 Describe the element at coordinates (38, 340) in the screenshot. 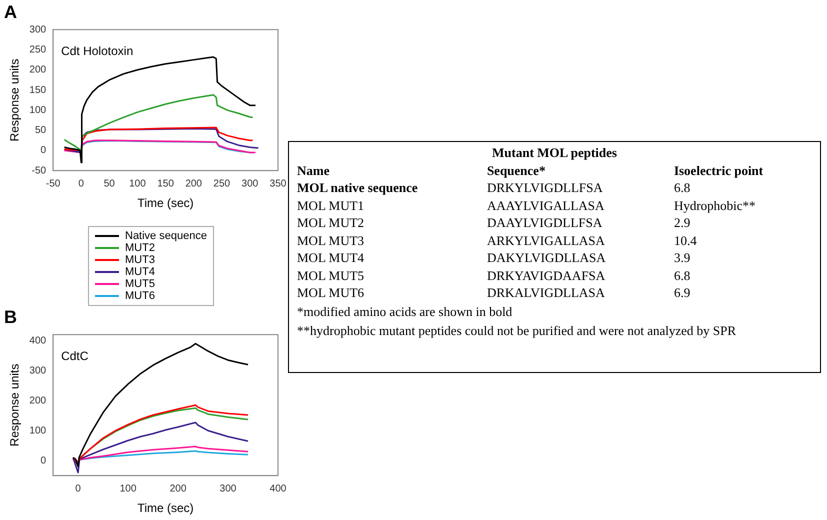

I see `y-tick-label: 400` at that location.